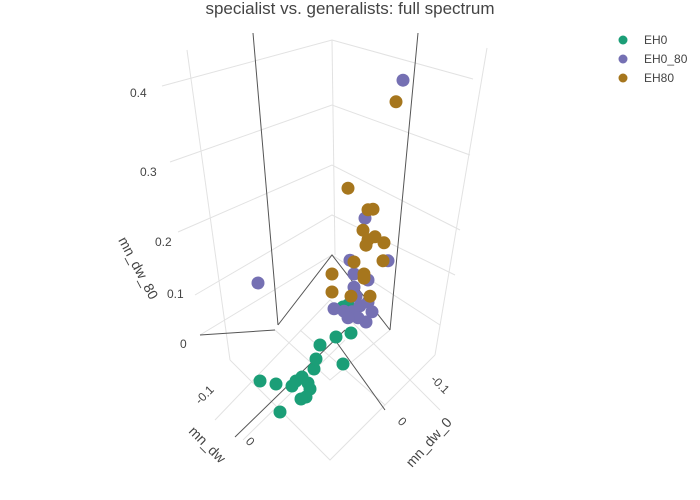 The width and height of the screenshot is (700, 500). I want to click on legend-label: EH0_80, so click(666, 59).